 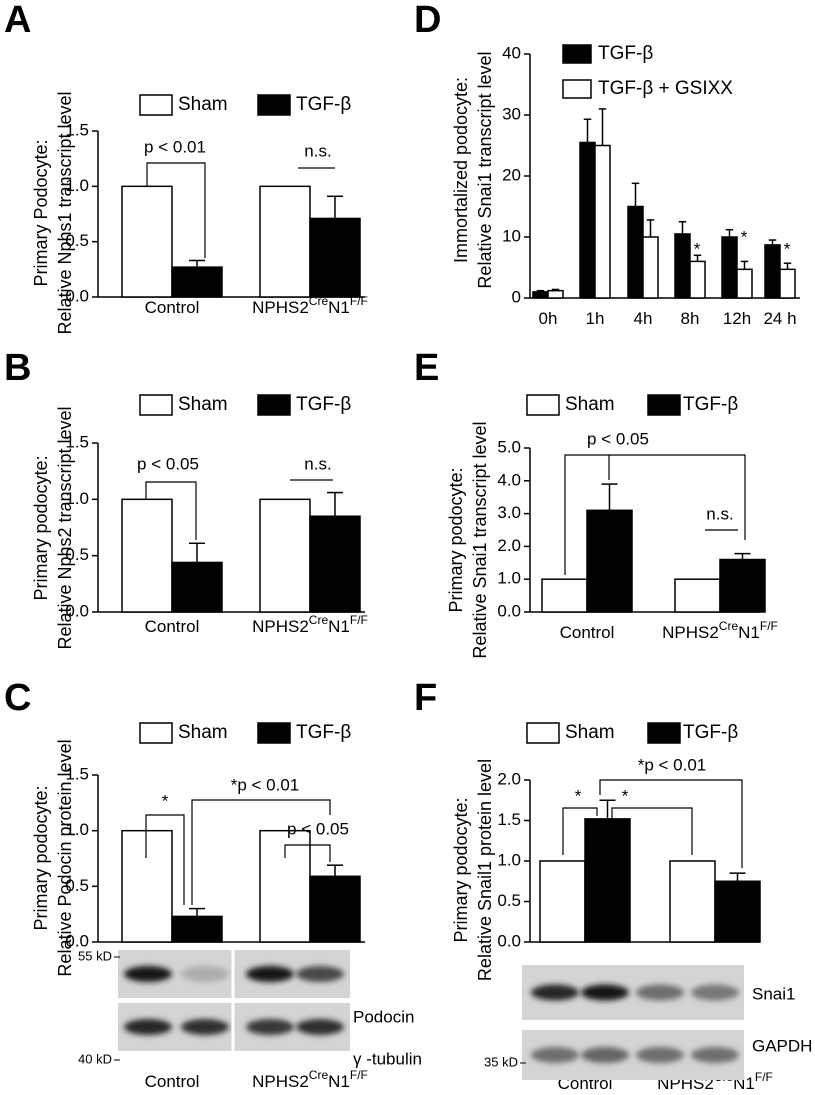 What do you see at coordinates (511, 113) in the screenshot?
I see `y-tick-label: 30` at bounding box center [511, 113].